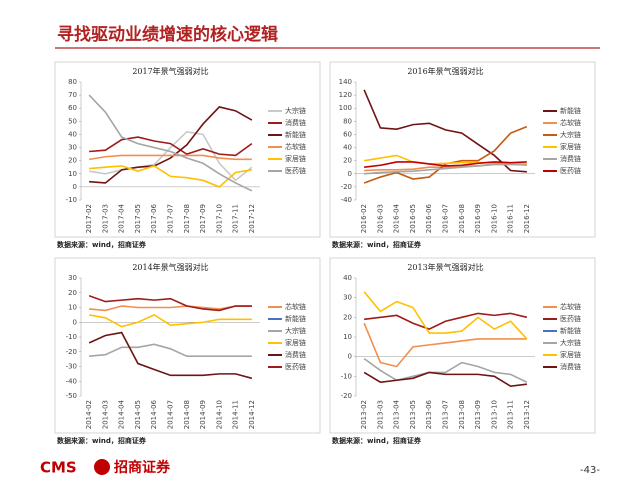  What do you see at coordinates (105, 414) in the screenshot?
I see `x-tick-label: 2014-03` at bounding box center [105, 414].